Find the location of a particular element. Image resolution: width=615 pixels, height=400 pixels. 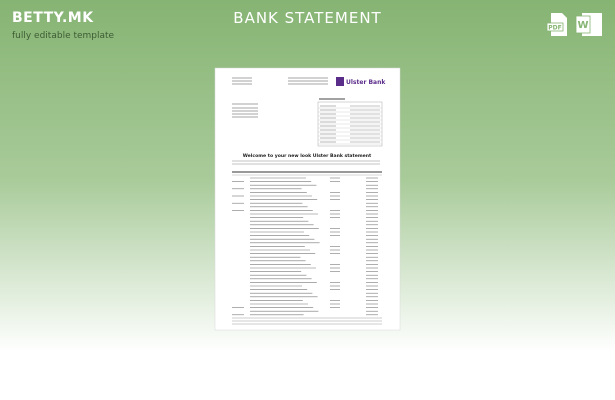

tagline: fully editable template is located at coordinates (63, 36).